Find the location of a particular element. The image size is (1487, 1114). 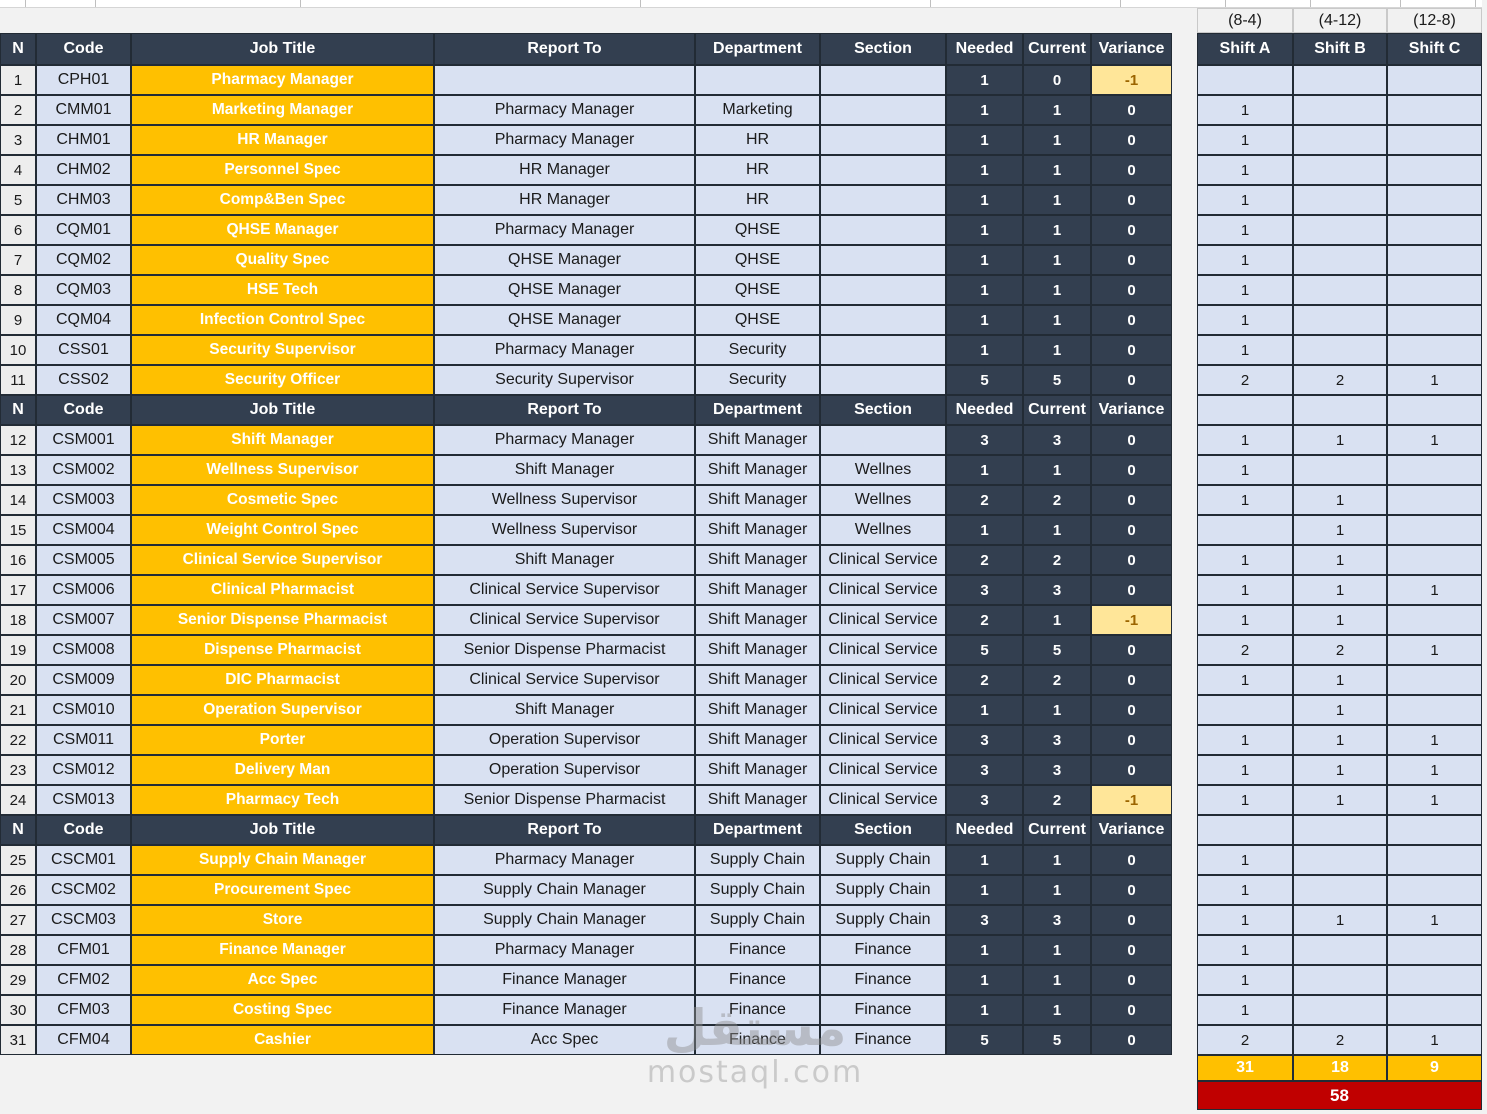

job-title-cell: Wellness Supervisor is located at coordinates (282, 470).